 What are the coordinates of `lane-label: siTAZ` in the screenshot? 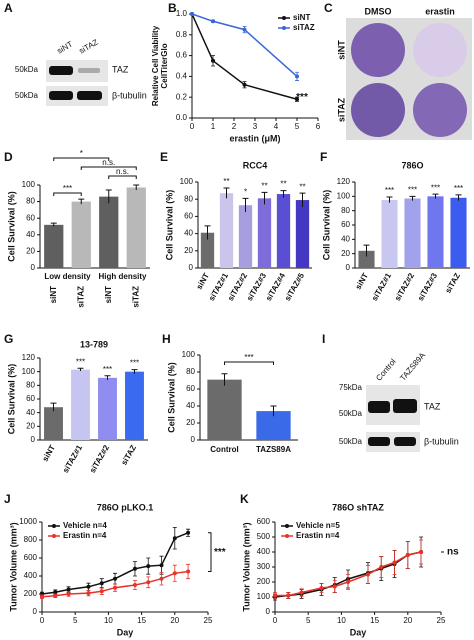 It's located at (89, 47).